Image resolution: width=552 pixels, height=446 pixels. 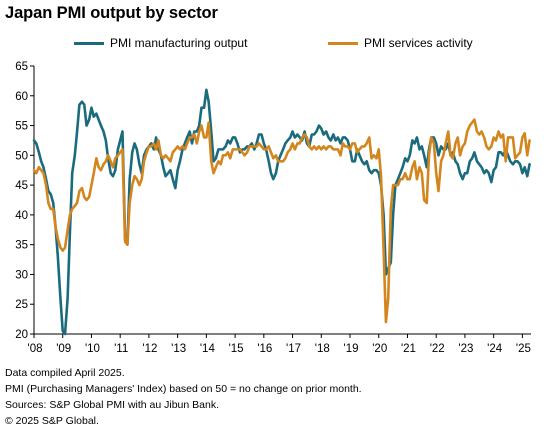 I want to click on x-tick-label: '08, so click(x=35, y=349).